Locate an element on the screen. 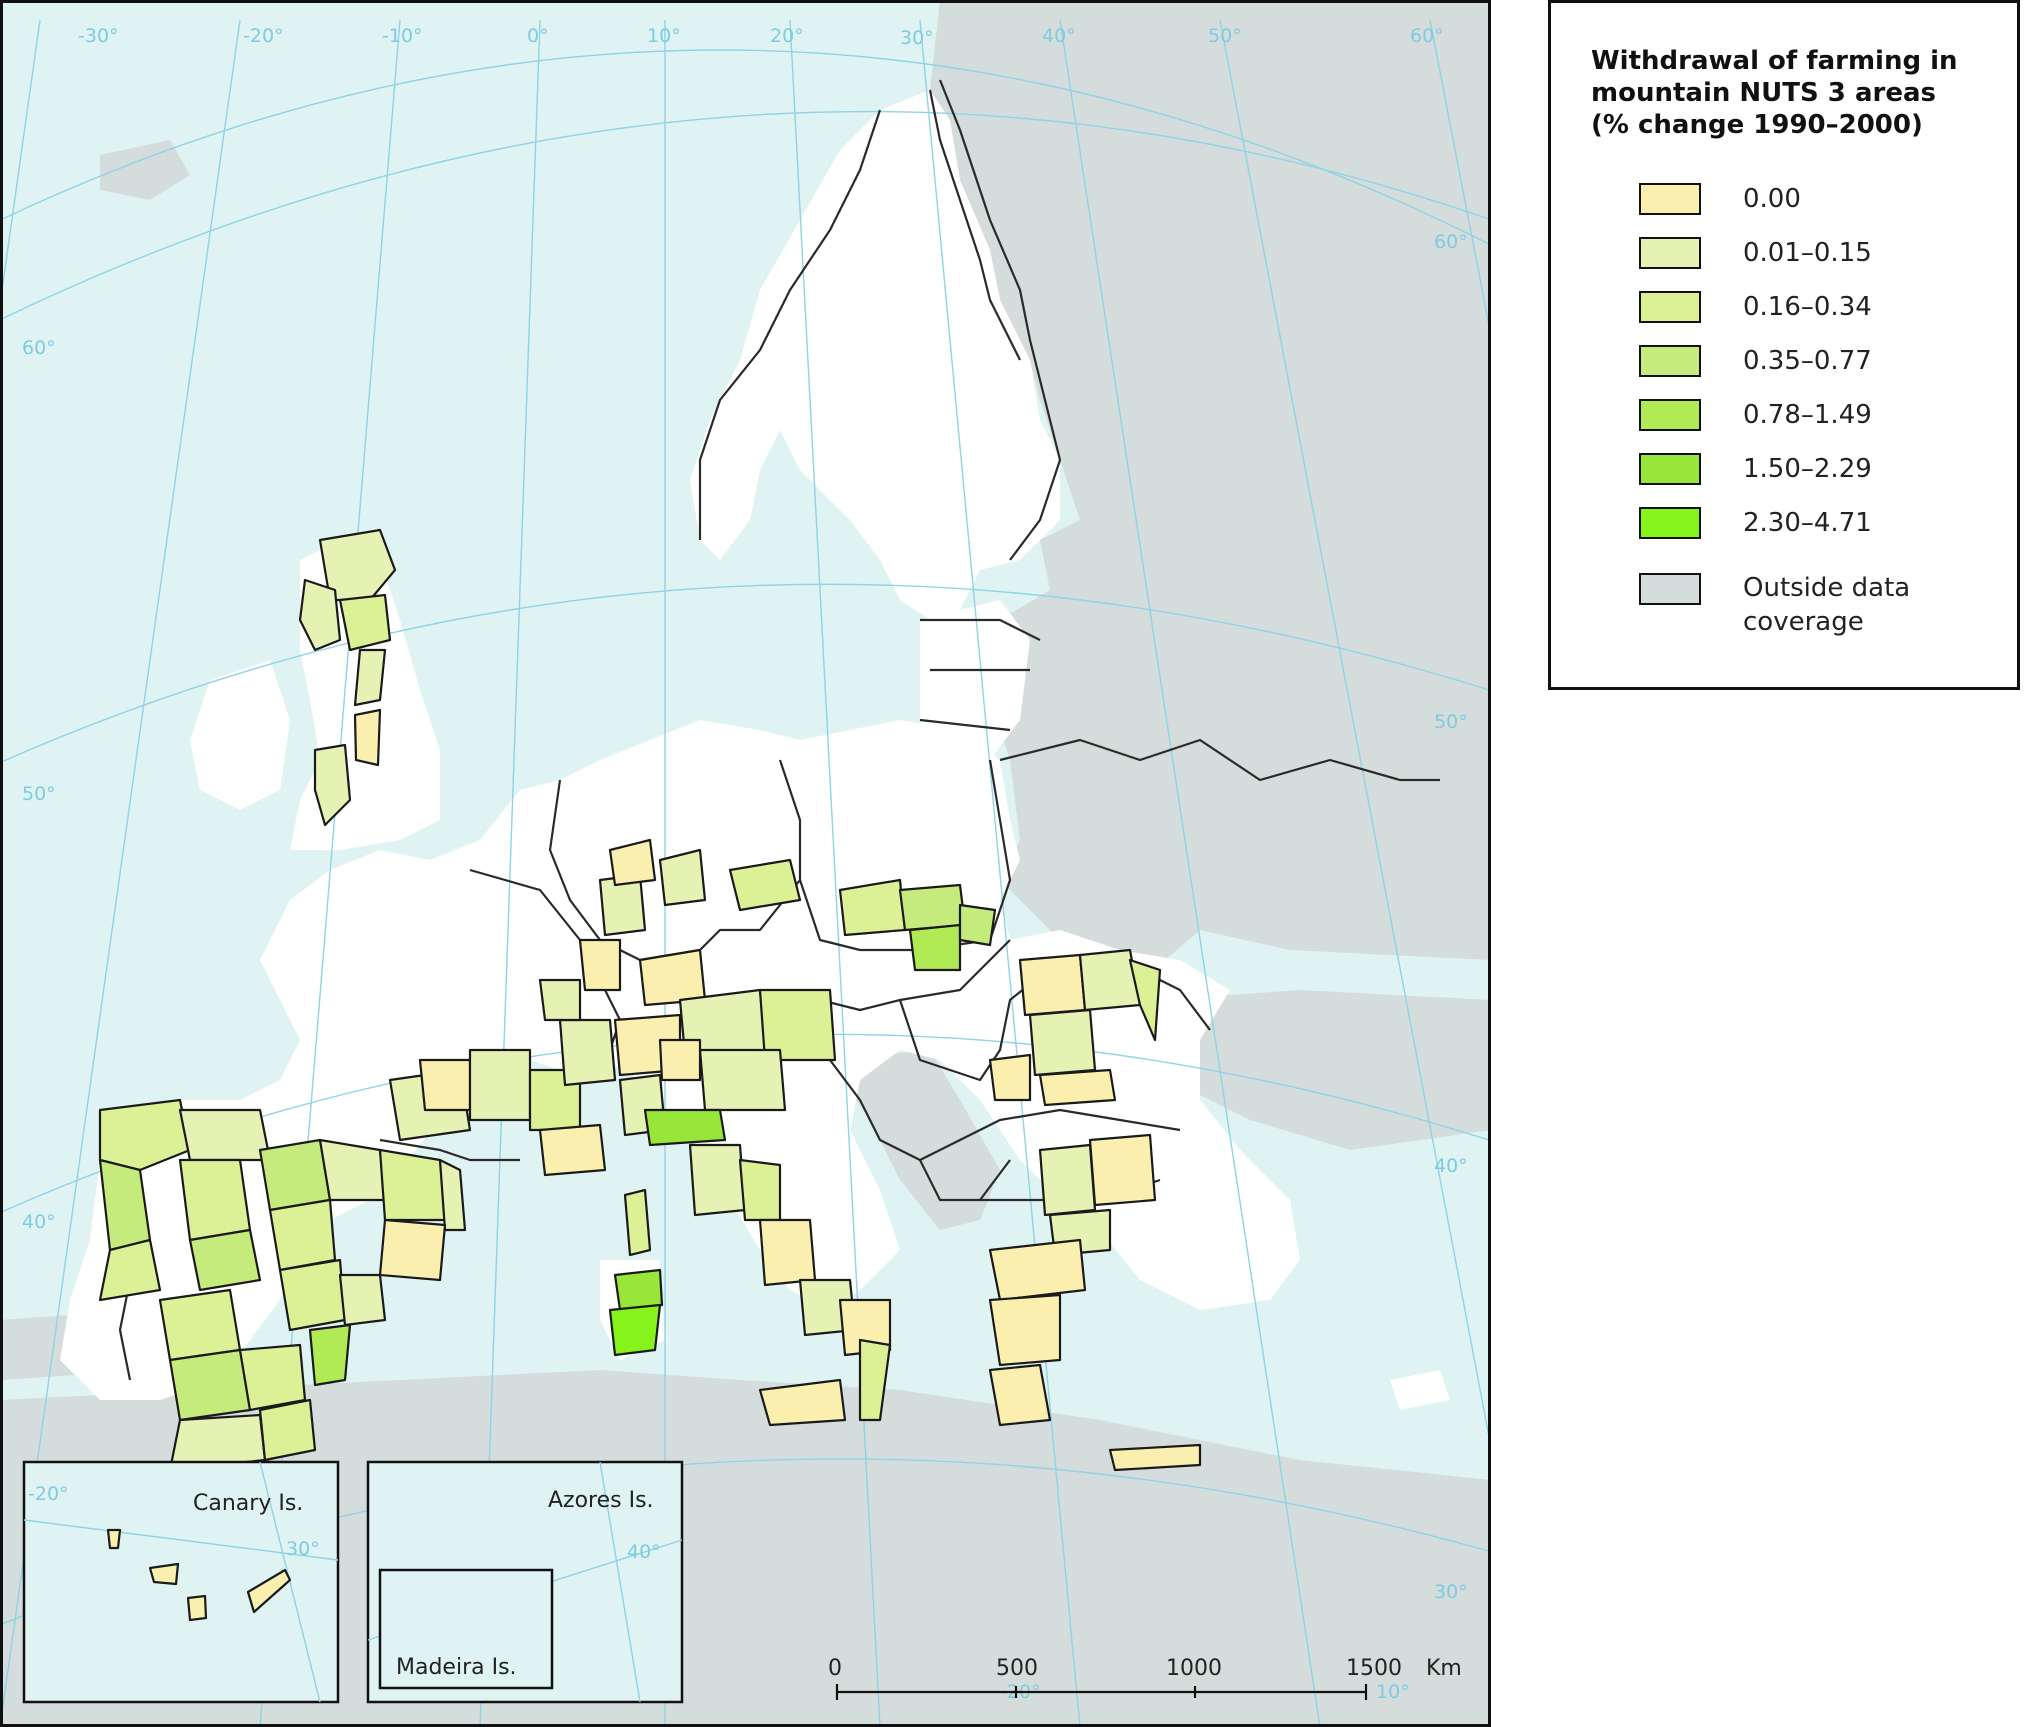  legend-item-outside: Outside data coverage is located at coordinates (1774, 604).